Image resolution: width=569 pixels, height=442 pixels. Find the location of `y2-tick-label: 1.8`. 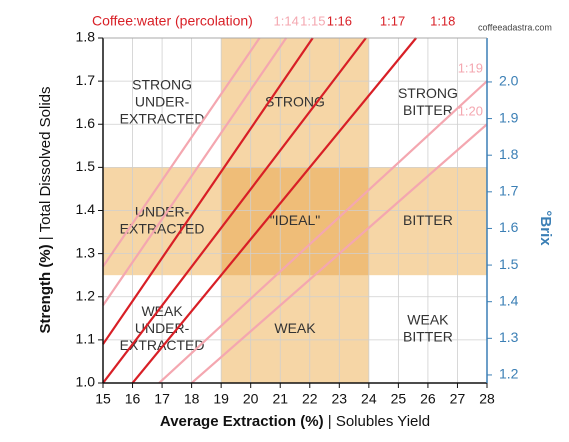

y2-tick-label: 1.8 is located at coordinates (509, 154).